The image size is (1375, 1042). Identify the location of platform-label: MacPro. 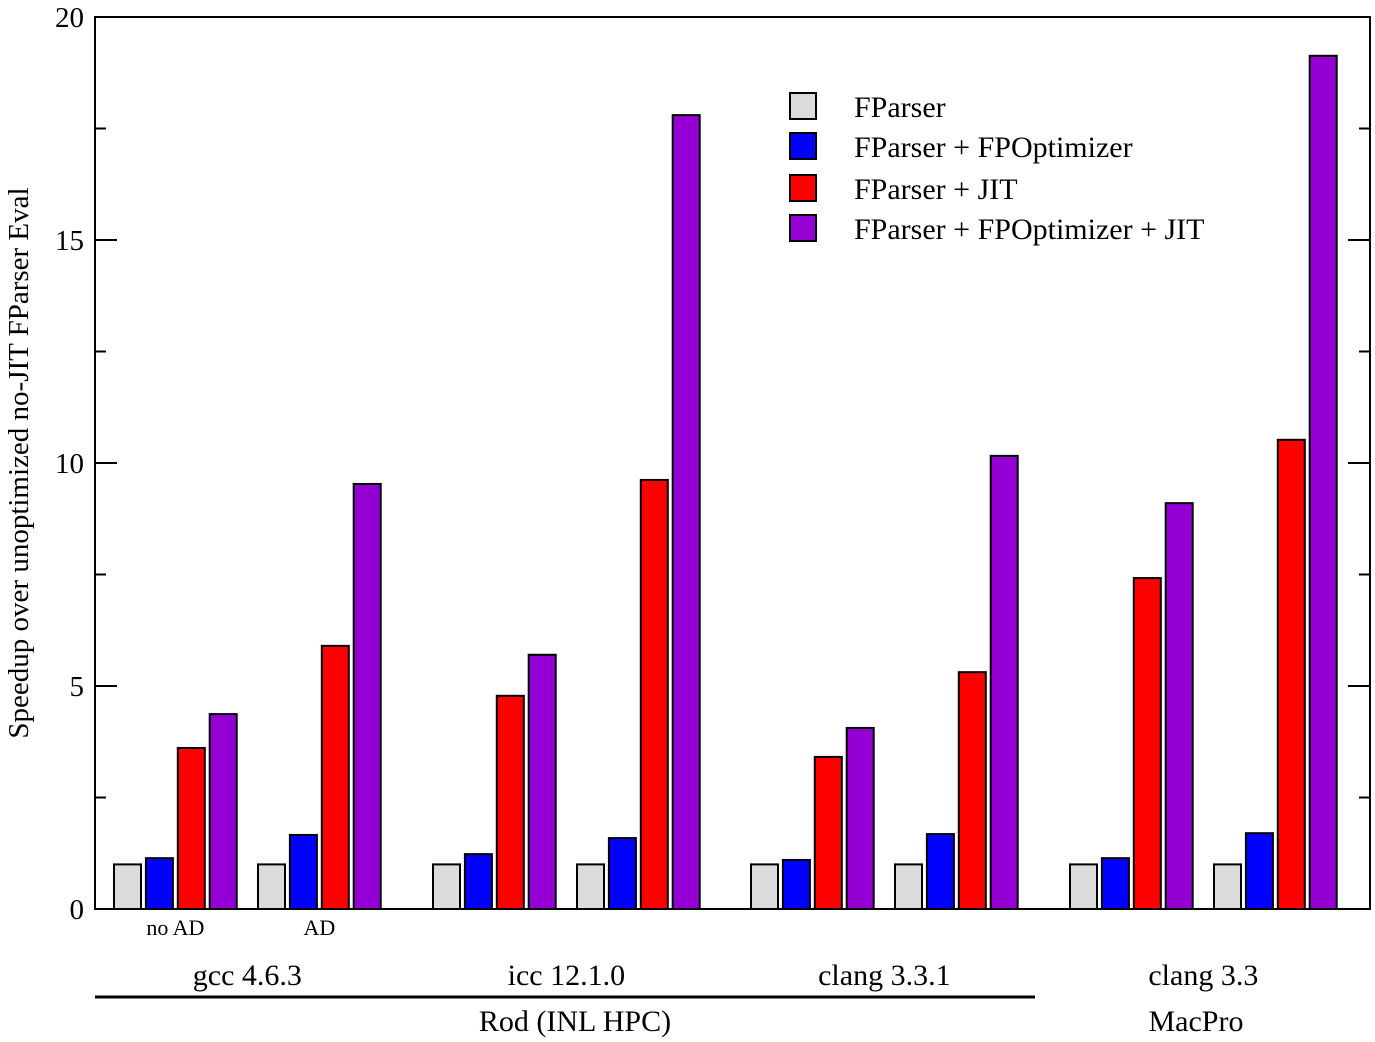
(1196, 1021).